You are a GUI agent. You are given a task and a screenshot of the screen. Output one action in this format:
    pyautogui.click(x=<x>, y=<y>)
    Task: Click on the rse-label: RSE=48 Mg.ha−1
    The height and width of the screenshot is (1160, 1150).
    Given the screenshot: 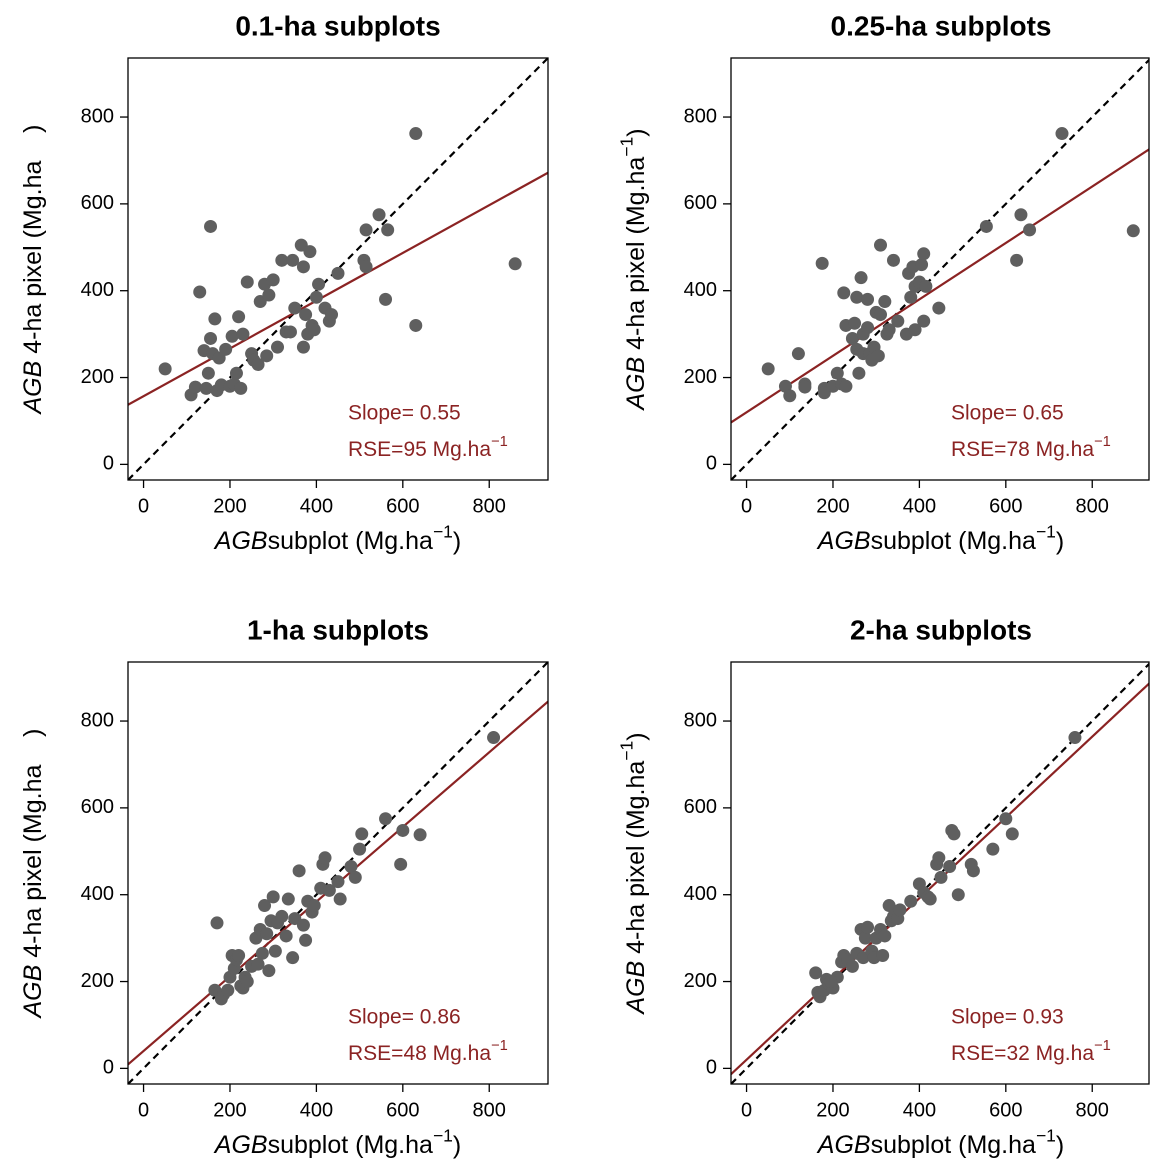 What is the action you would take?
    pyautogui.click(x=428, y=1051)
    